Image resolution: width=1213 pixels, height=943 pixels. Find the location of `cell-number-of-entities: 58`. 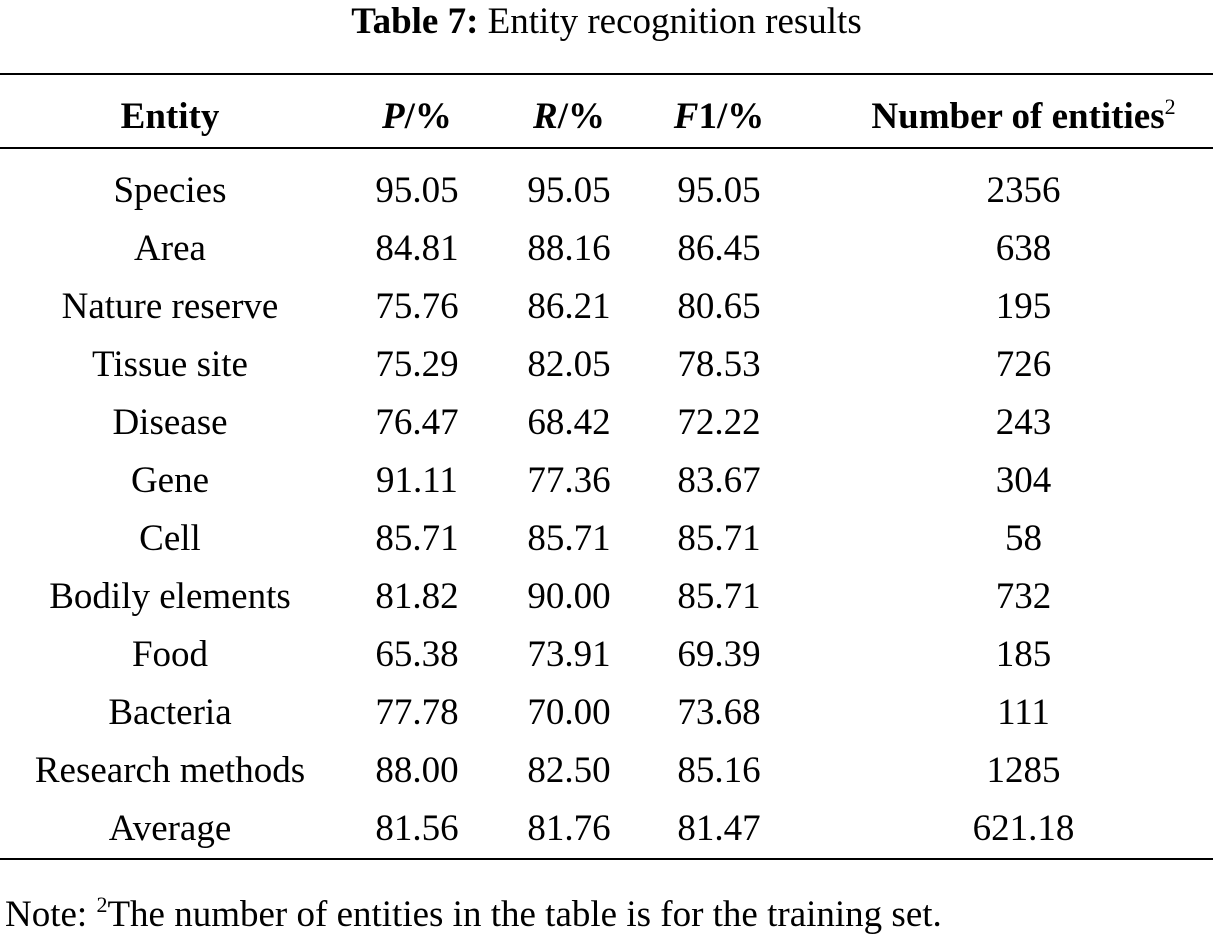

cell-number-of-entities: 58 is located at coordinates (1023, 538).